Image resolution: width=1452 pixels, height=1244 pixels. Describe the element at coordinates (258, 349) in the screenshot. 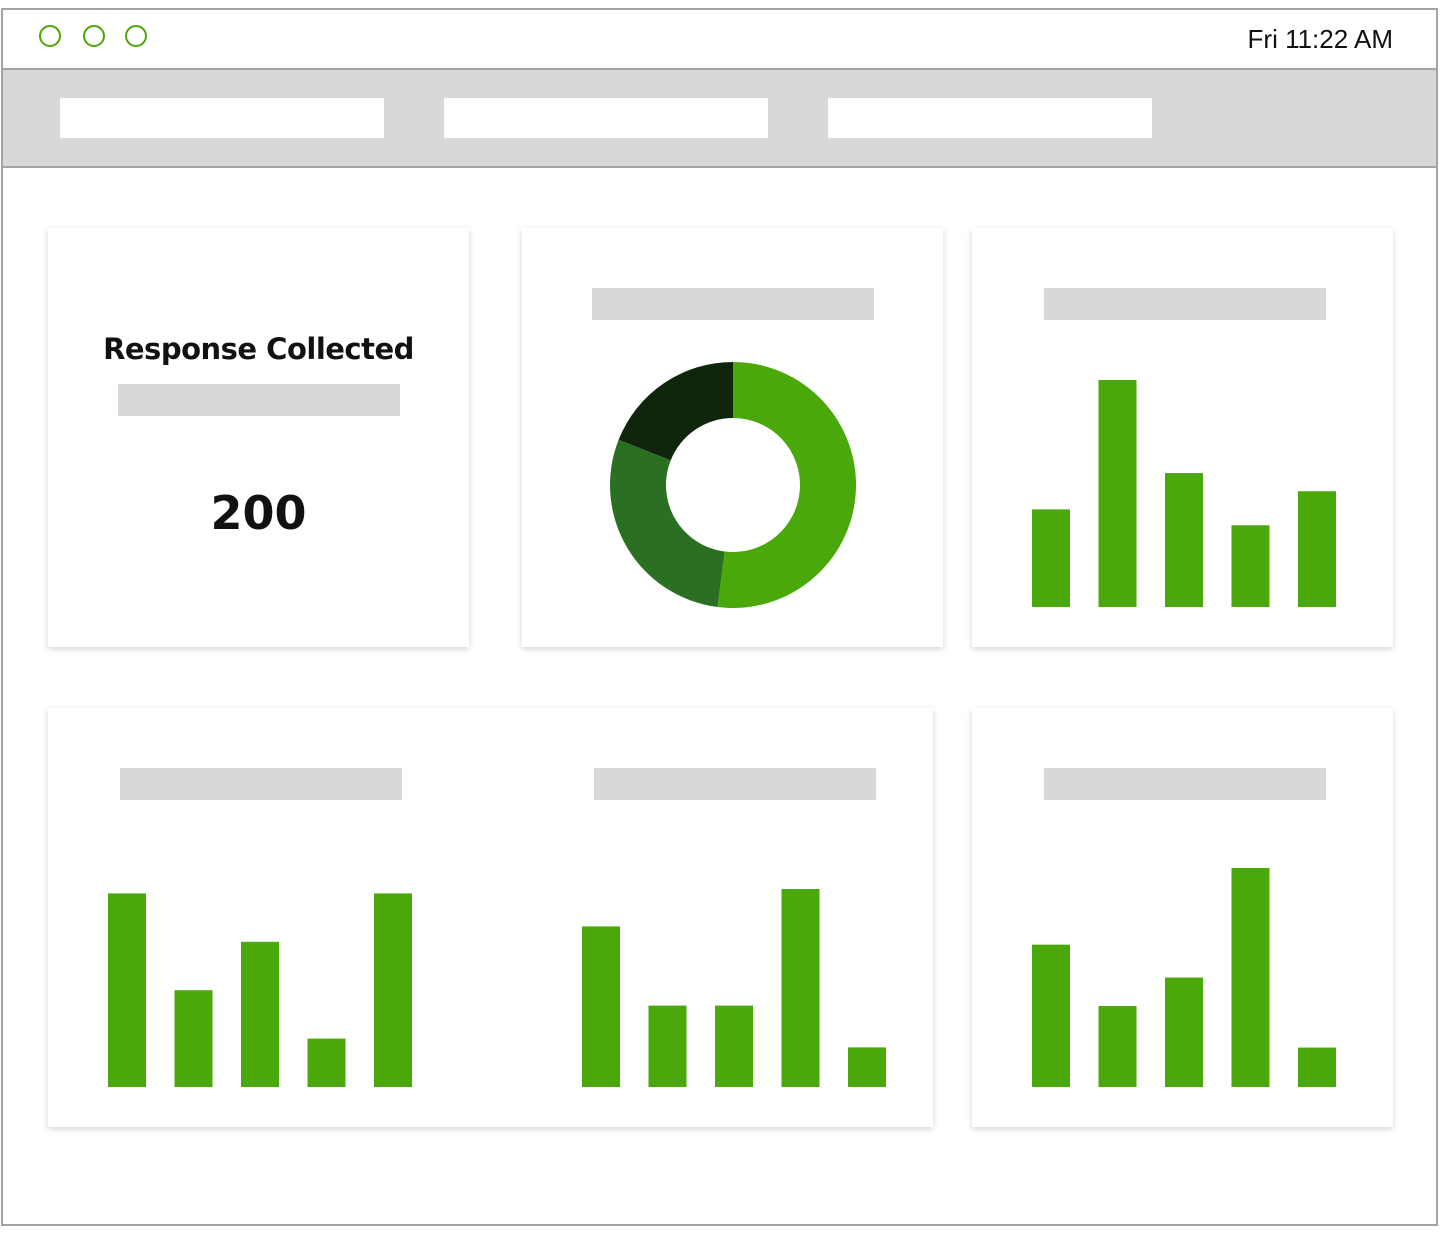

I see `metric-title: Response Collected` at that location.